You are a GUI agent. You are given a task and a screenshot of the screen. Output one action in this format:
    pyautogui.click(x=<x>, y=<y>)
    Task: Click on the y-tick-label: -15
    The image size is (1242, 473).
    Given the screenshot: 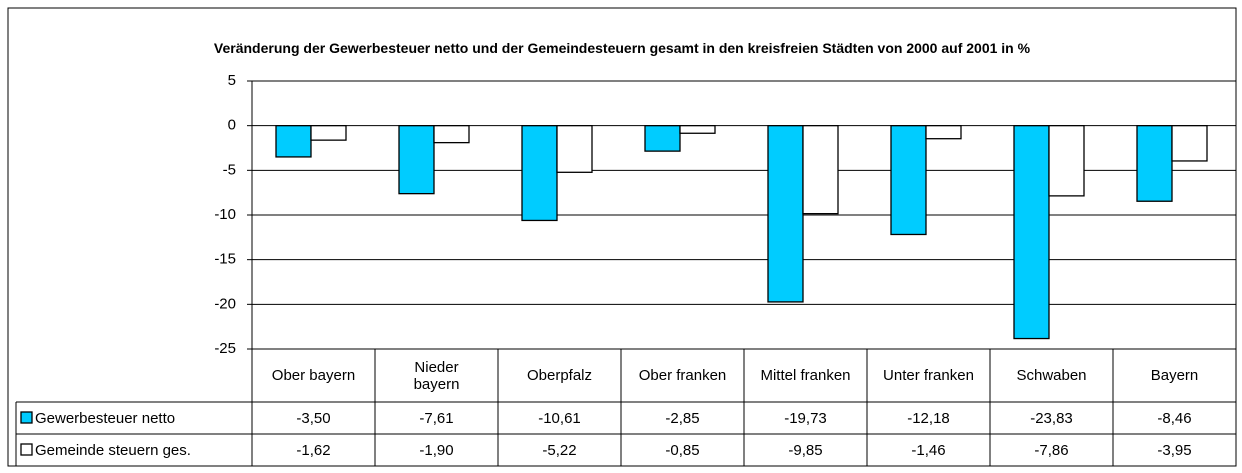 What is the action you would take?
    pyautogui.click(x=225, y=259)
    